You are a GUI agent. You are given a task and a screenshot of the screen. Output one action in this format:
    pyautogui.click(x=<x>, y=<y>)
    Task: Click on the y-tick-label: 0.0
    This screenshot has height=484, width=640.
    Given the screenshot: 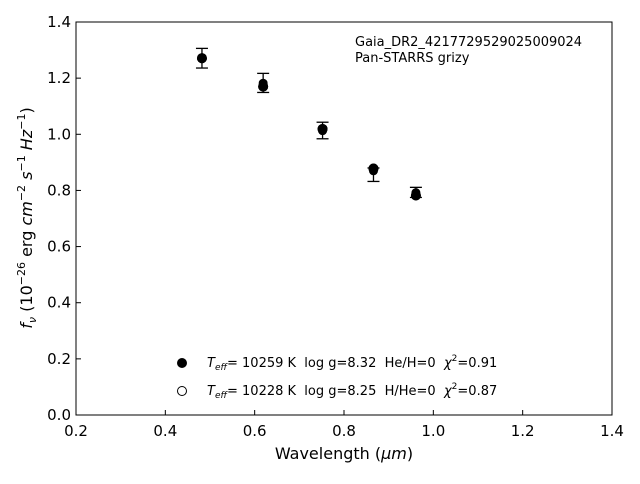 What is the action you would take?
    pyautogui.click(x=59, y=415)
    